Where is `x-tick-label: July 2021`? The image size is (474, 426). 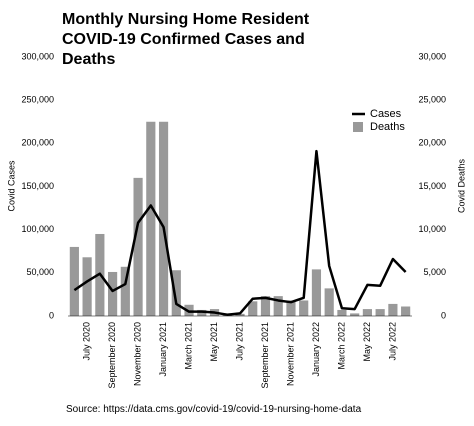
x-tick-label: July 2021 is located at coordinates (239, 341).